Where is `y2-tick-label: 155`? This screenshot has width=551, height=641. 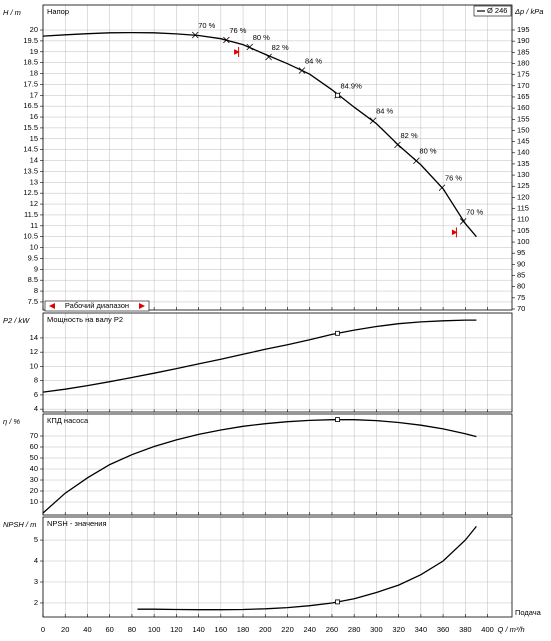
y2-tick-label: 155 is located at coordinates (523, 118).